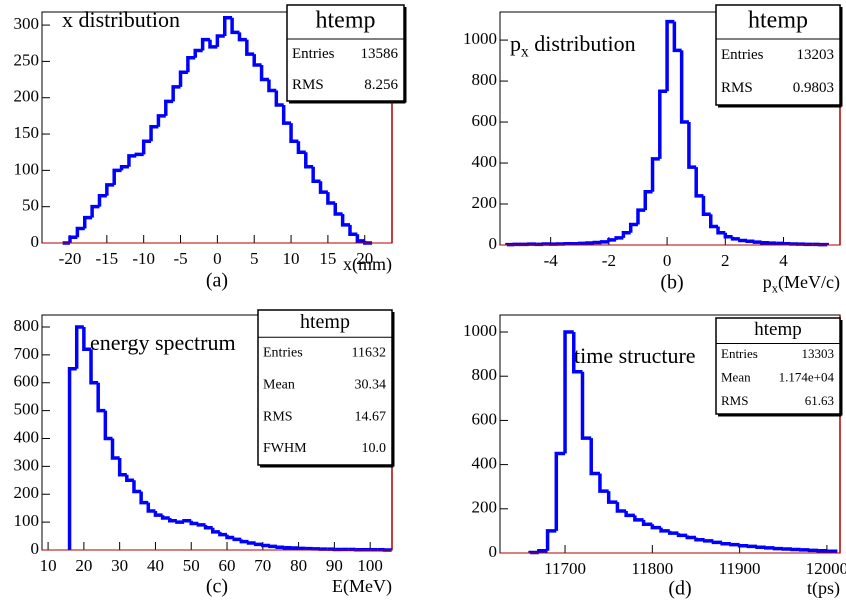 This screenshot has height=603, width=846. Describe the element at coordinates (27, 59) in the screenshot. I see `y-tick-label: 250` at that location.